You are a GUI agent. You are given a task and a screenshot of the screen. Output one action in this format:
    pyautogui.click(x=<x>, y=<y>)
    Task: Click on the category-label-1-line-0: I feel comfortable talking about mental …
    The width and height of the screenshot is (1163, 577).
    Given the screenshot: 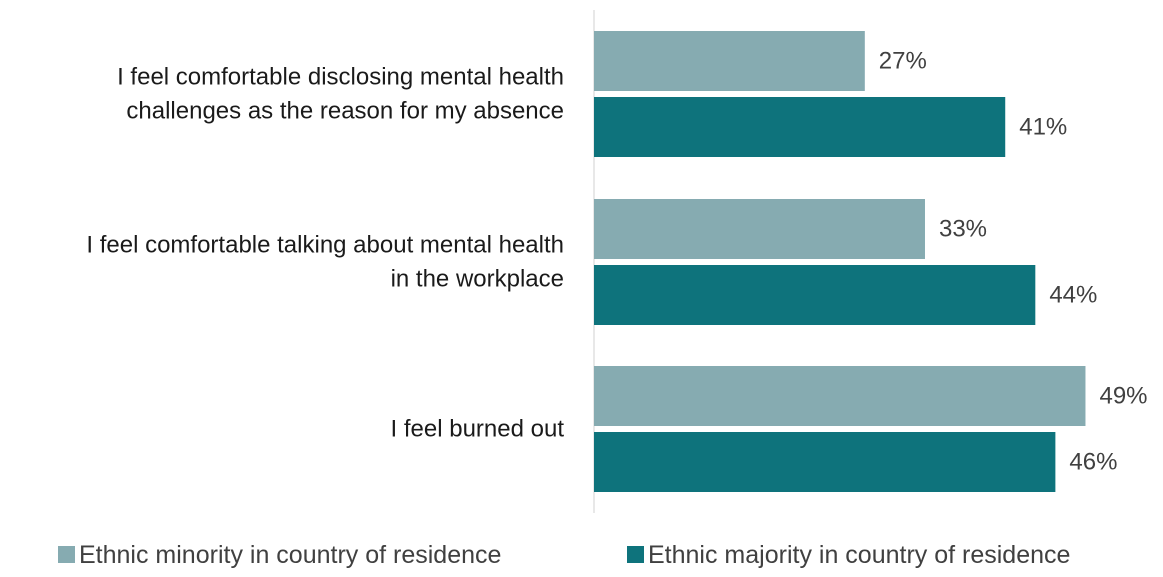 What is the action you would take?
    pyautogui.click(x=325, y=245)
    